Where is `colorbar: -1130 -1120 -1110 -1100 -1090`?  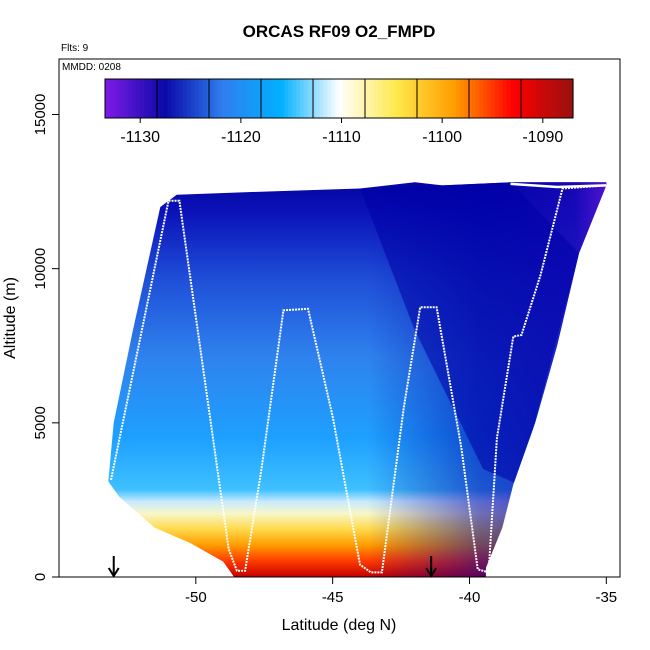 colorbar: -1130 -1120 -1110 -1100 -1090 is located at coordinates (339, 112).